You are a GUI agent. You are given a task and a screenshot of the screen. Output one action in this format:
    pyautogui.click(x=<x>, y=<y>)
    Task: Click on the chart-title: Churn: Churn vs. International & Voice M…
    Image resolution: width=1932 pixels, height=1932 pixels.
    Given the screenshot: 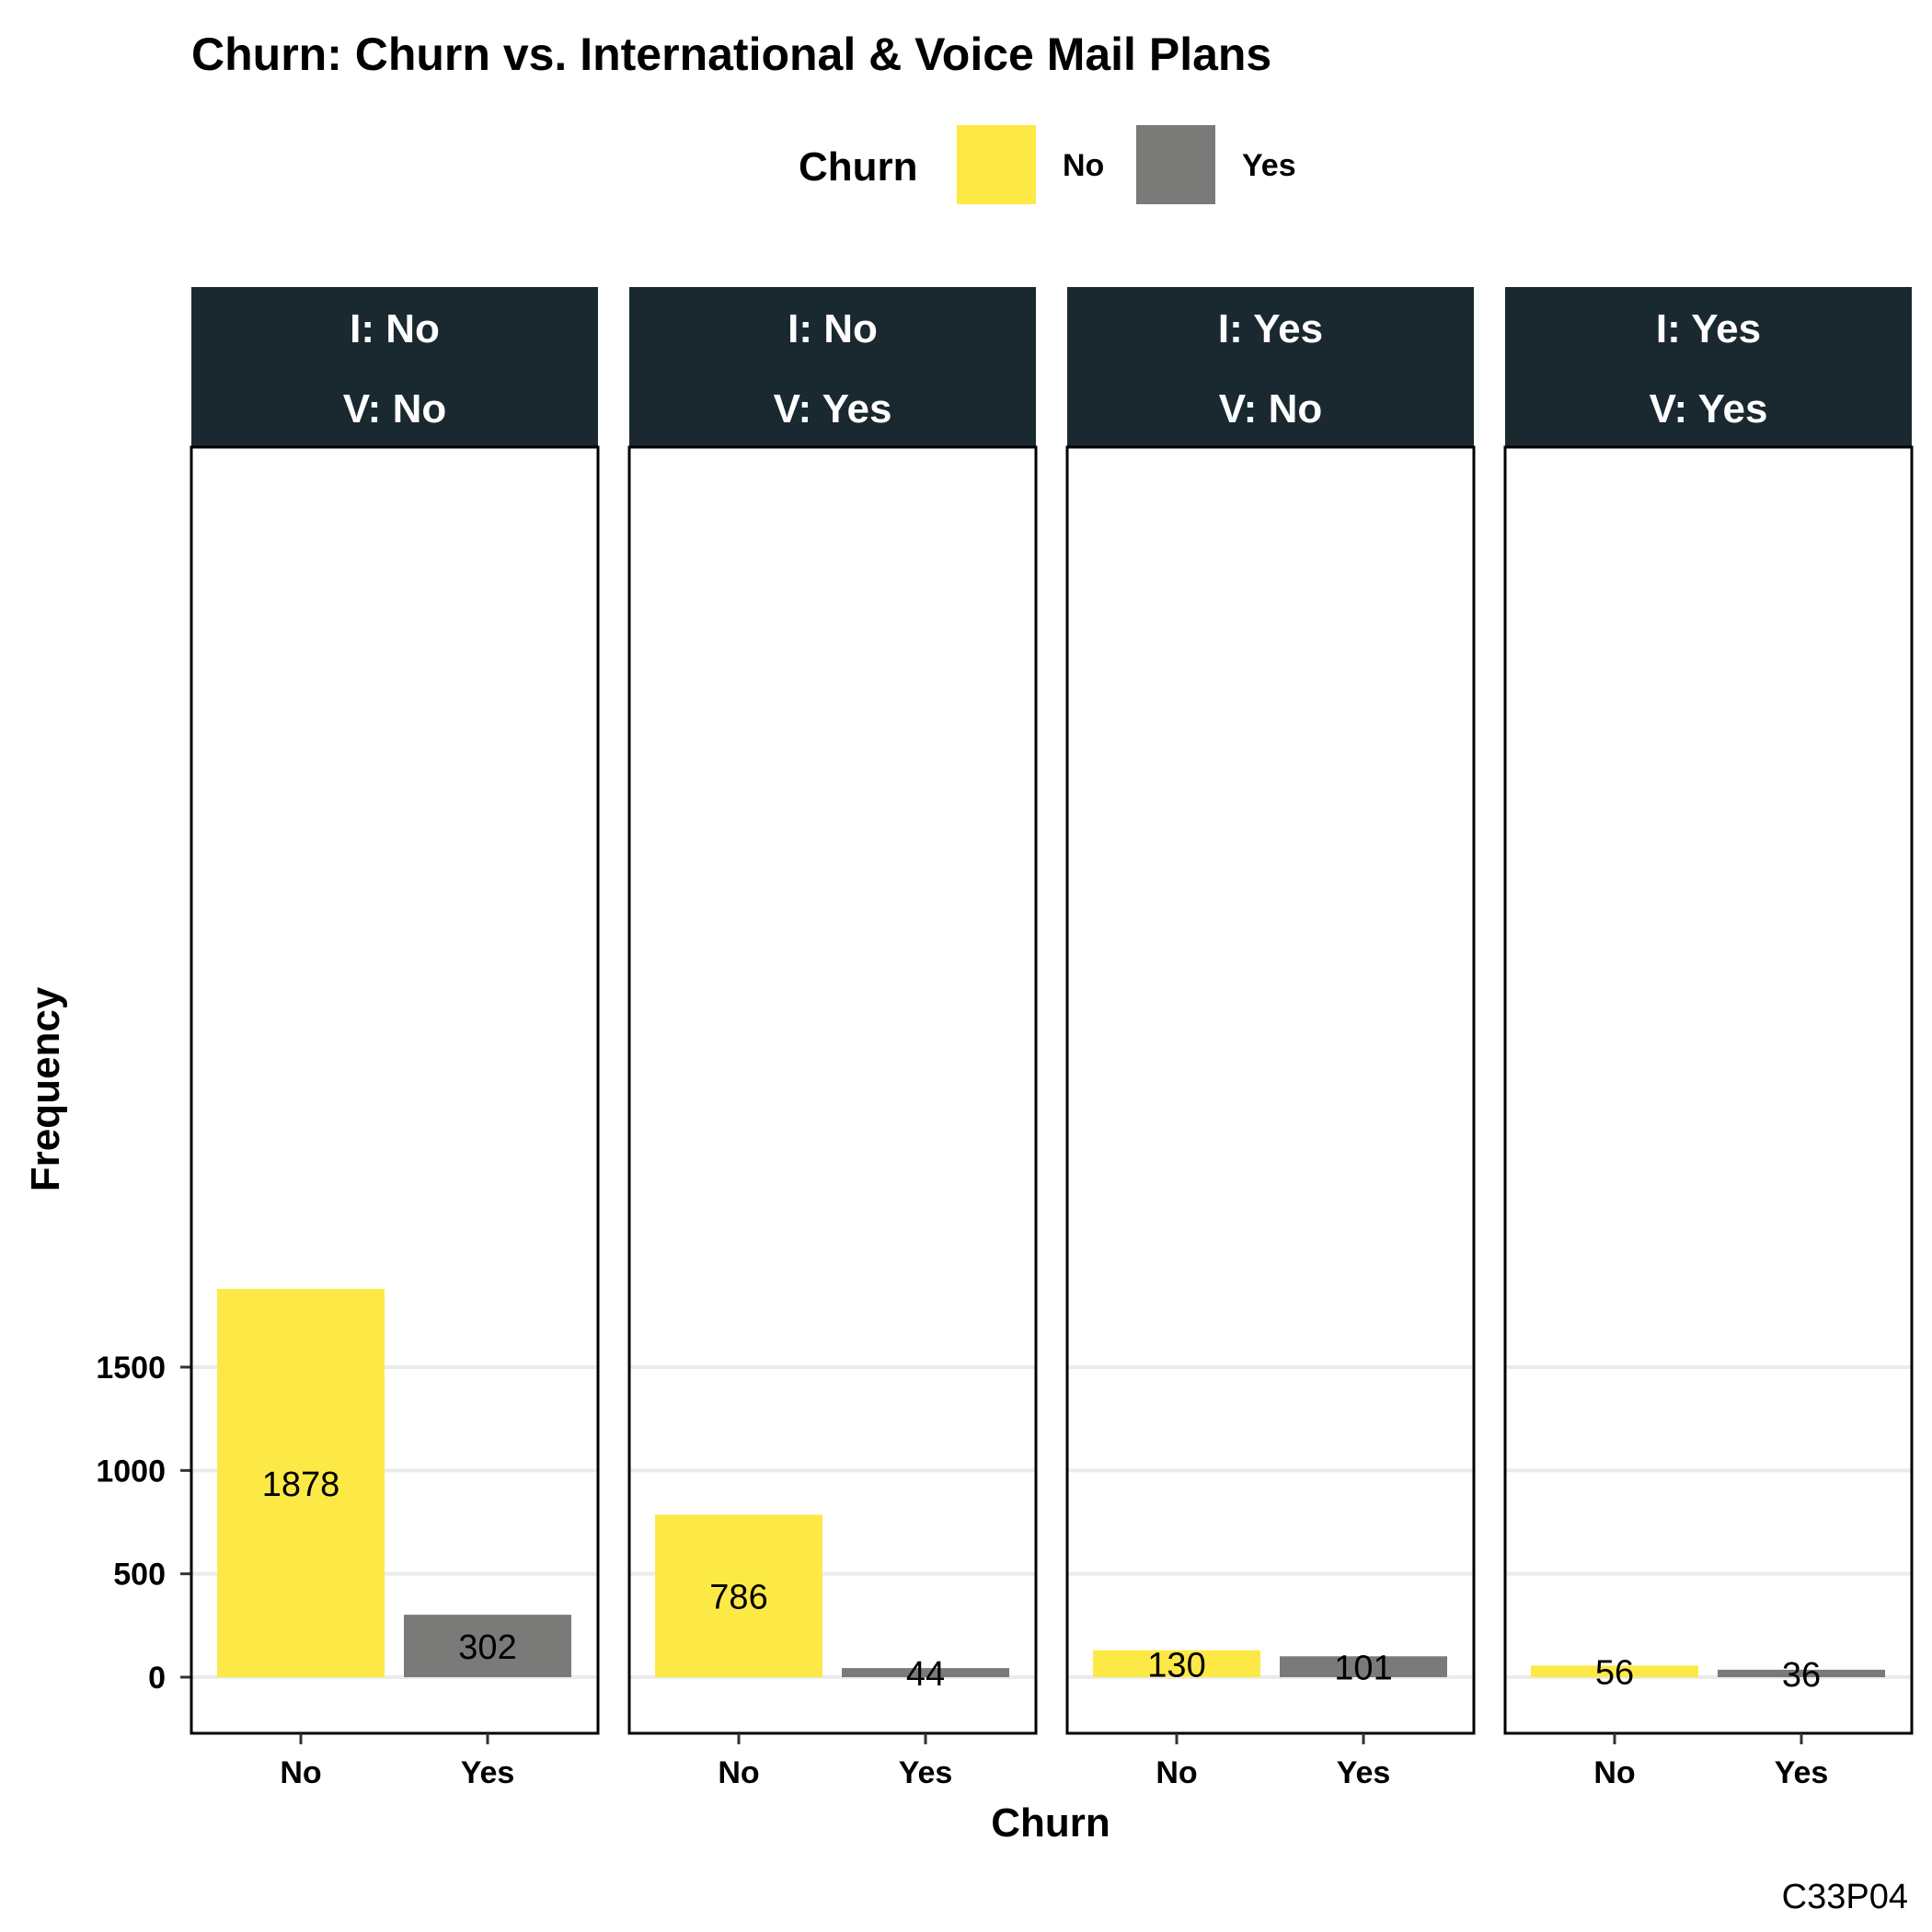 What is the action you would take?
    pyautogui.click(x=731, y=54)
    